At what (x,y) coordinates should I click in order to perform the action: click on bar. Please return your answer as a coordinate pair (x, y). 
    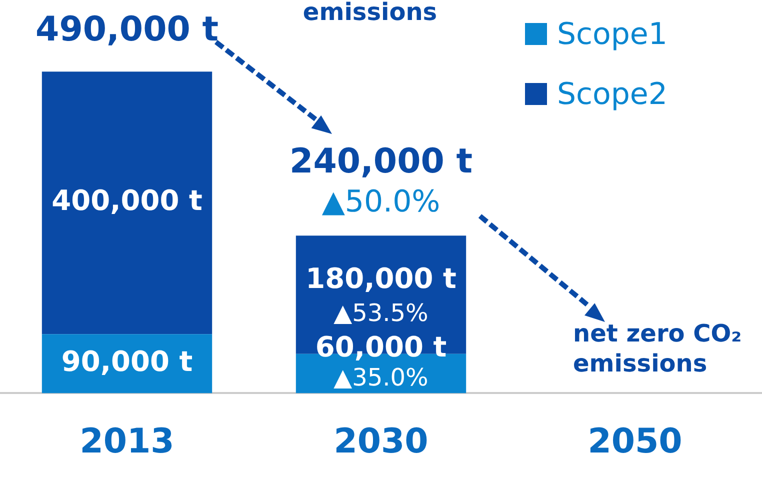
    Looking at the image, I should click on (127, 203).